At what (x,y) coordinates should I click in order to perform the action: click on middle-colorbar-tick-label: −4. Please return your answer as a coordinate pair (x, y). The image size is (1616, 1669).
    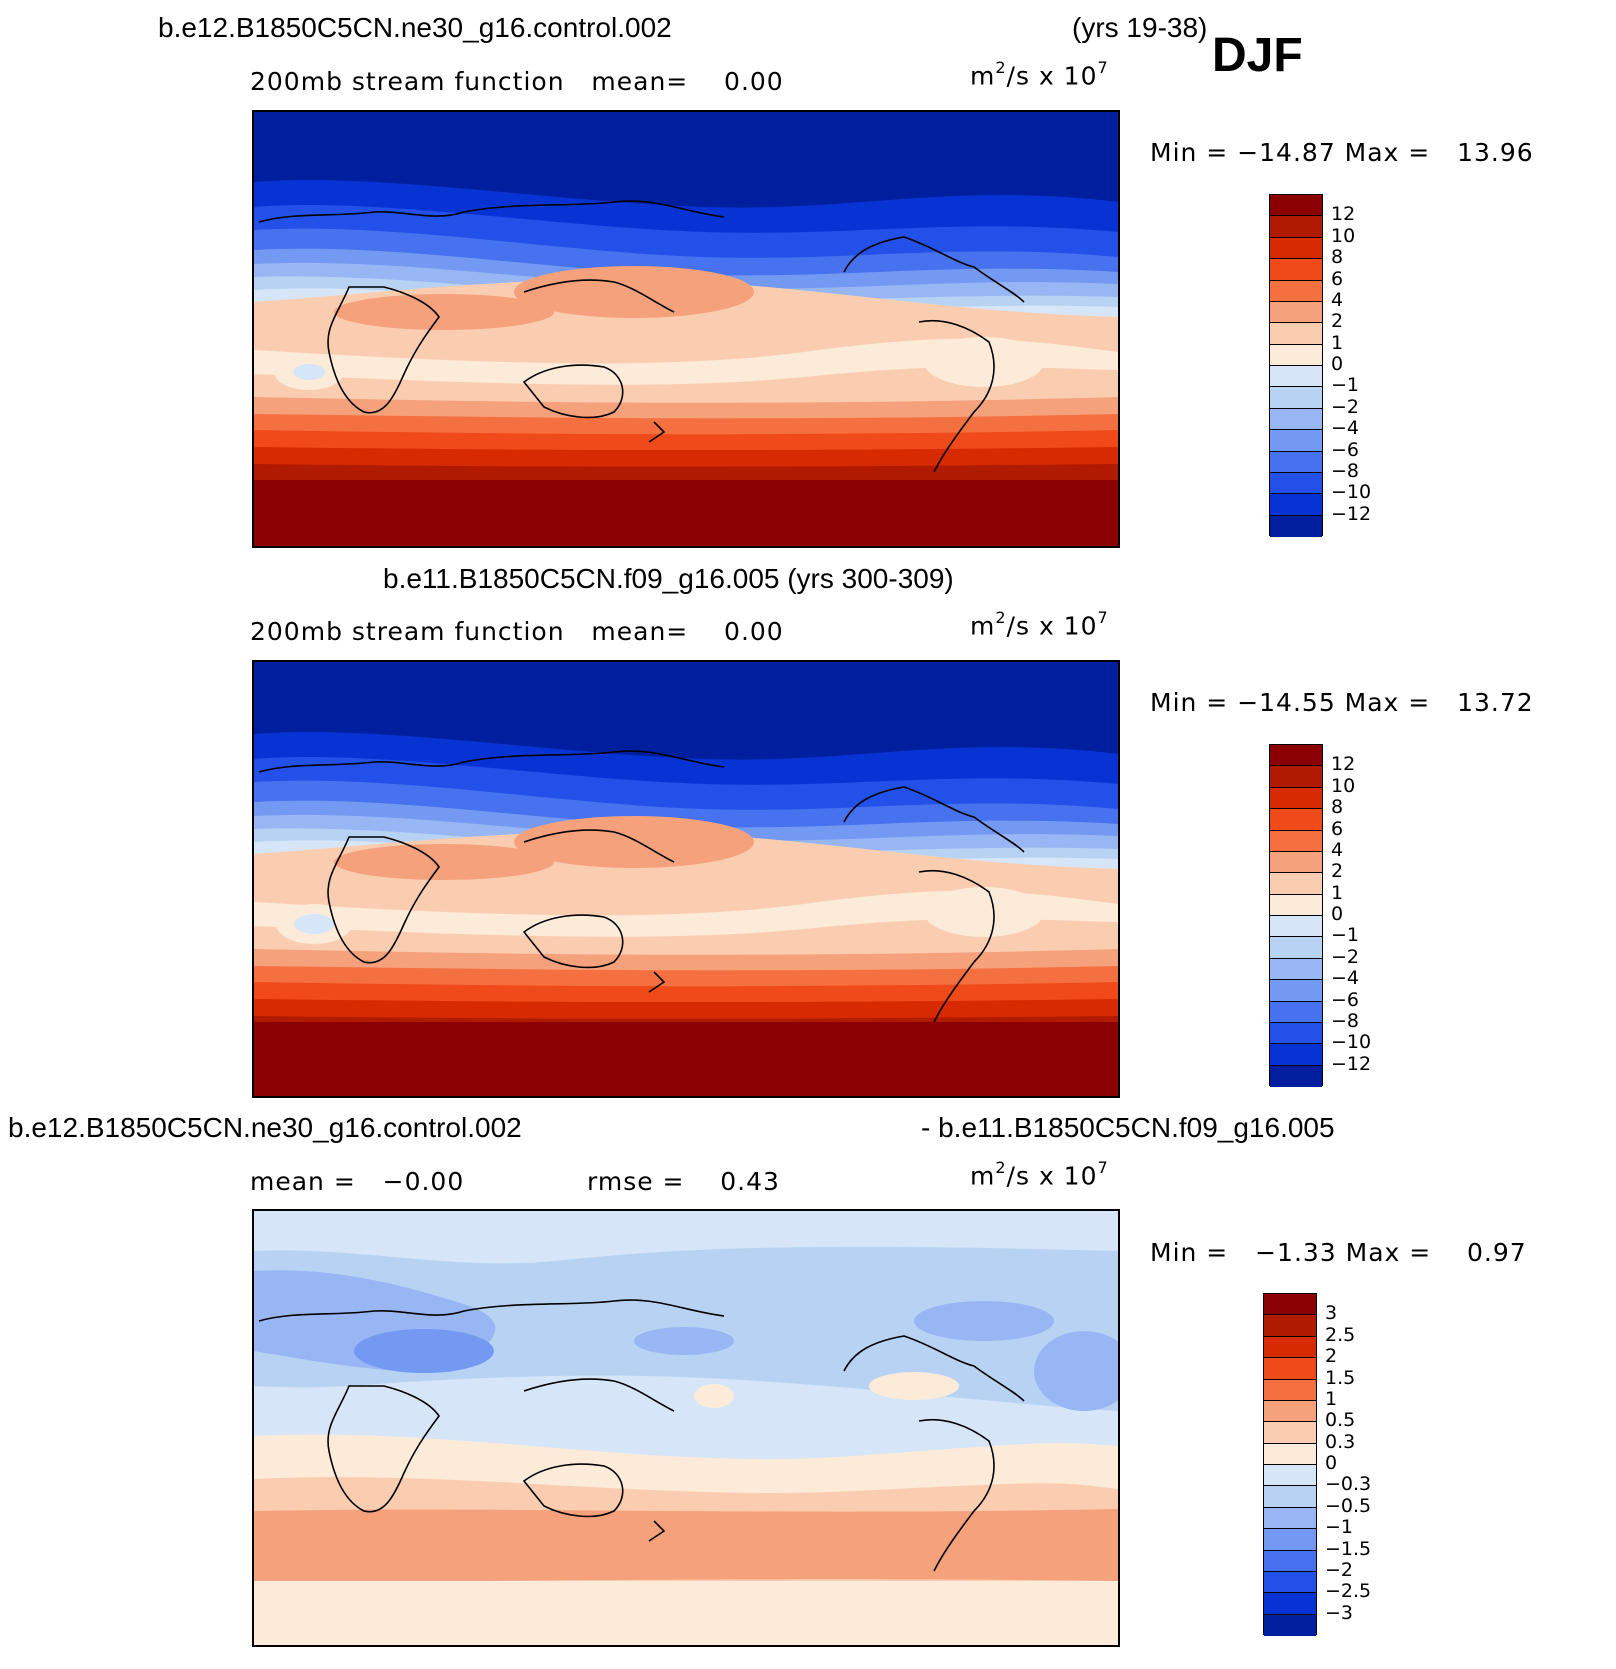
    Looking at the image, I should click on (1345, 978).